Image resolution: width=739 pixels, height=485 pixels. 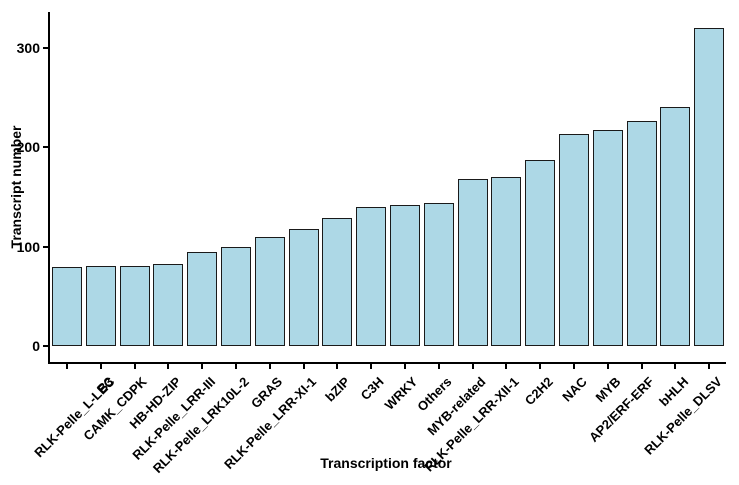 What do you see at coordinates (36, 346) in the screenshot?
I see `y-tick-label: 0` at bounding box center [36, 346].